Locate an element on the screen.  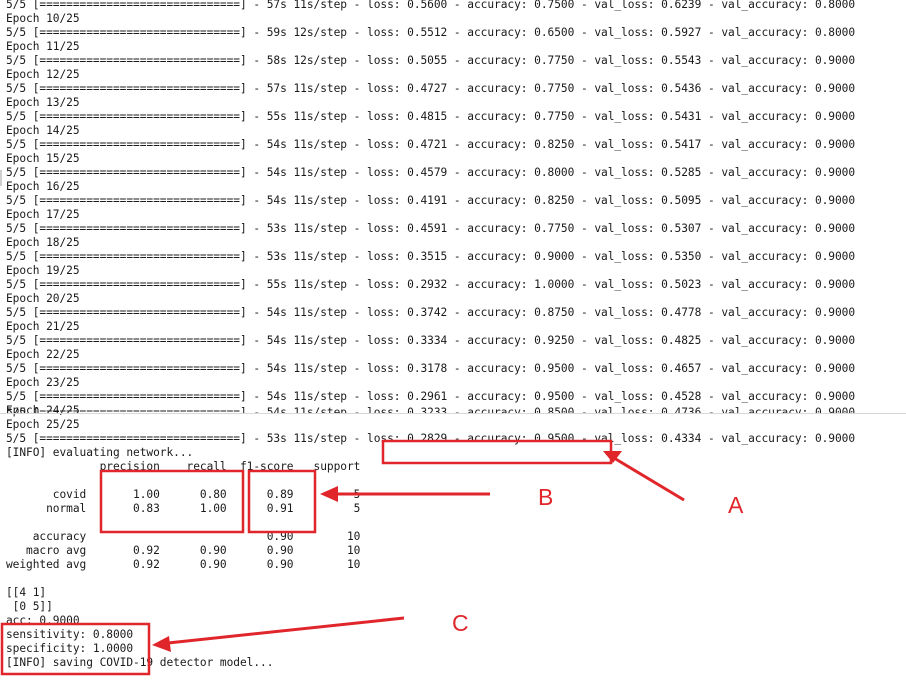
terminal-line: macro avg 0.92 0.90 0.90 10 is located at coordinates (183, 550).